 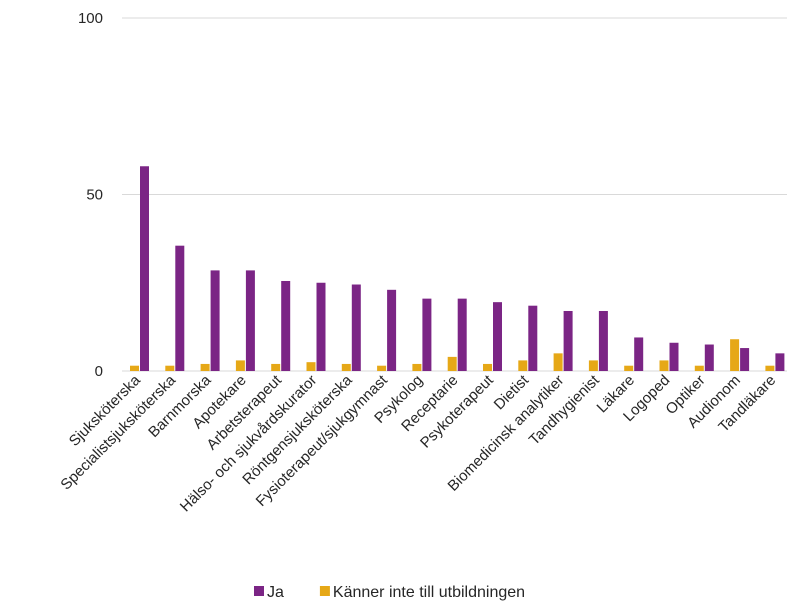 I want to click on y-tick-label: 50, so click(x=94, y=195).